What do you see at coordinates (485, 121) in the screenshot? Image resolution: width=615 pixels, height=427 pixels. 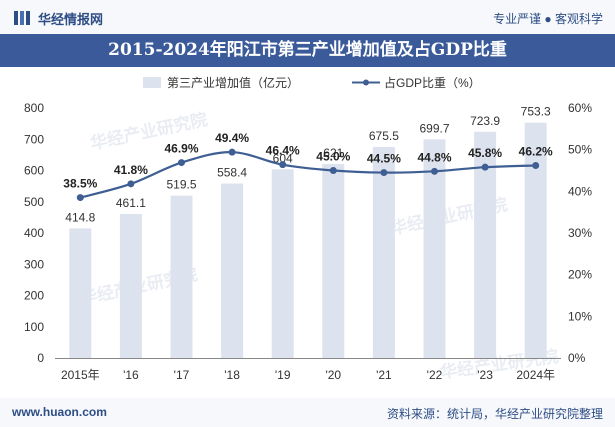 I see `bar-value-label: 723.9` at bounding box center [485, 121].